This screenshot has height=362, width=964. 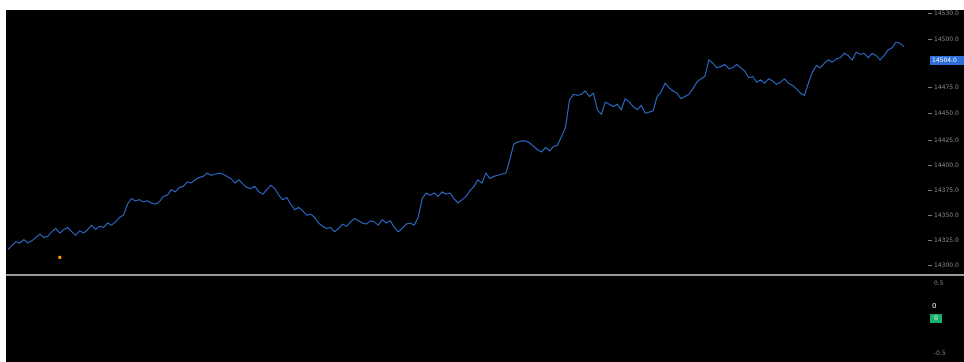 I want to click on indicator-value-tag: 0, so click(x=936, y=318).